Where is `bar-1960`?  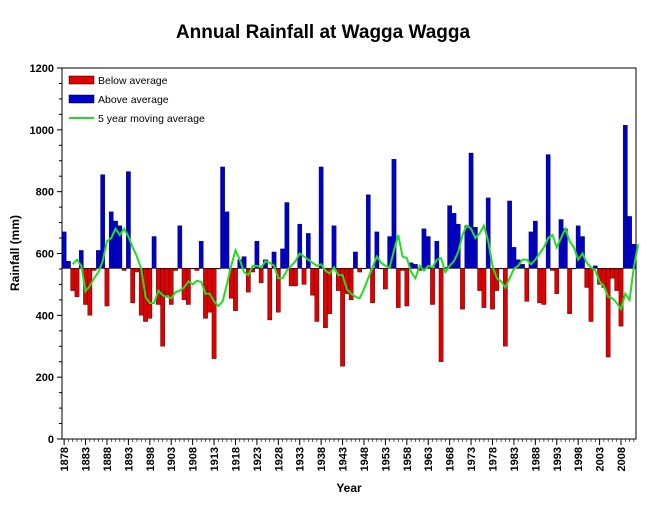 bar-1960 is located at coordinates (415, 266).